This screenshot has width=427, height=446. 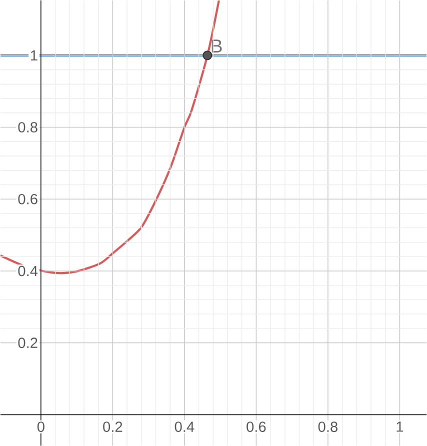 What do you see at coordinates (400, 427) in the screenshot?
I see `x-tick-label: 1` at bounding box center [400, 427].